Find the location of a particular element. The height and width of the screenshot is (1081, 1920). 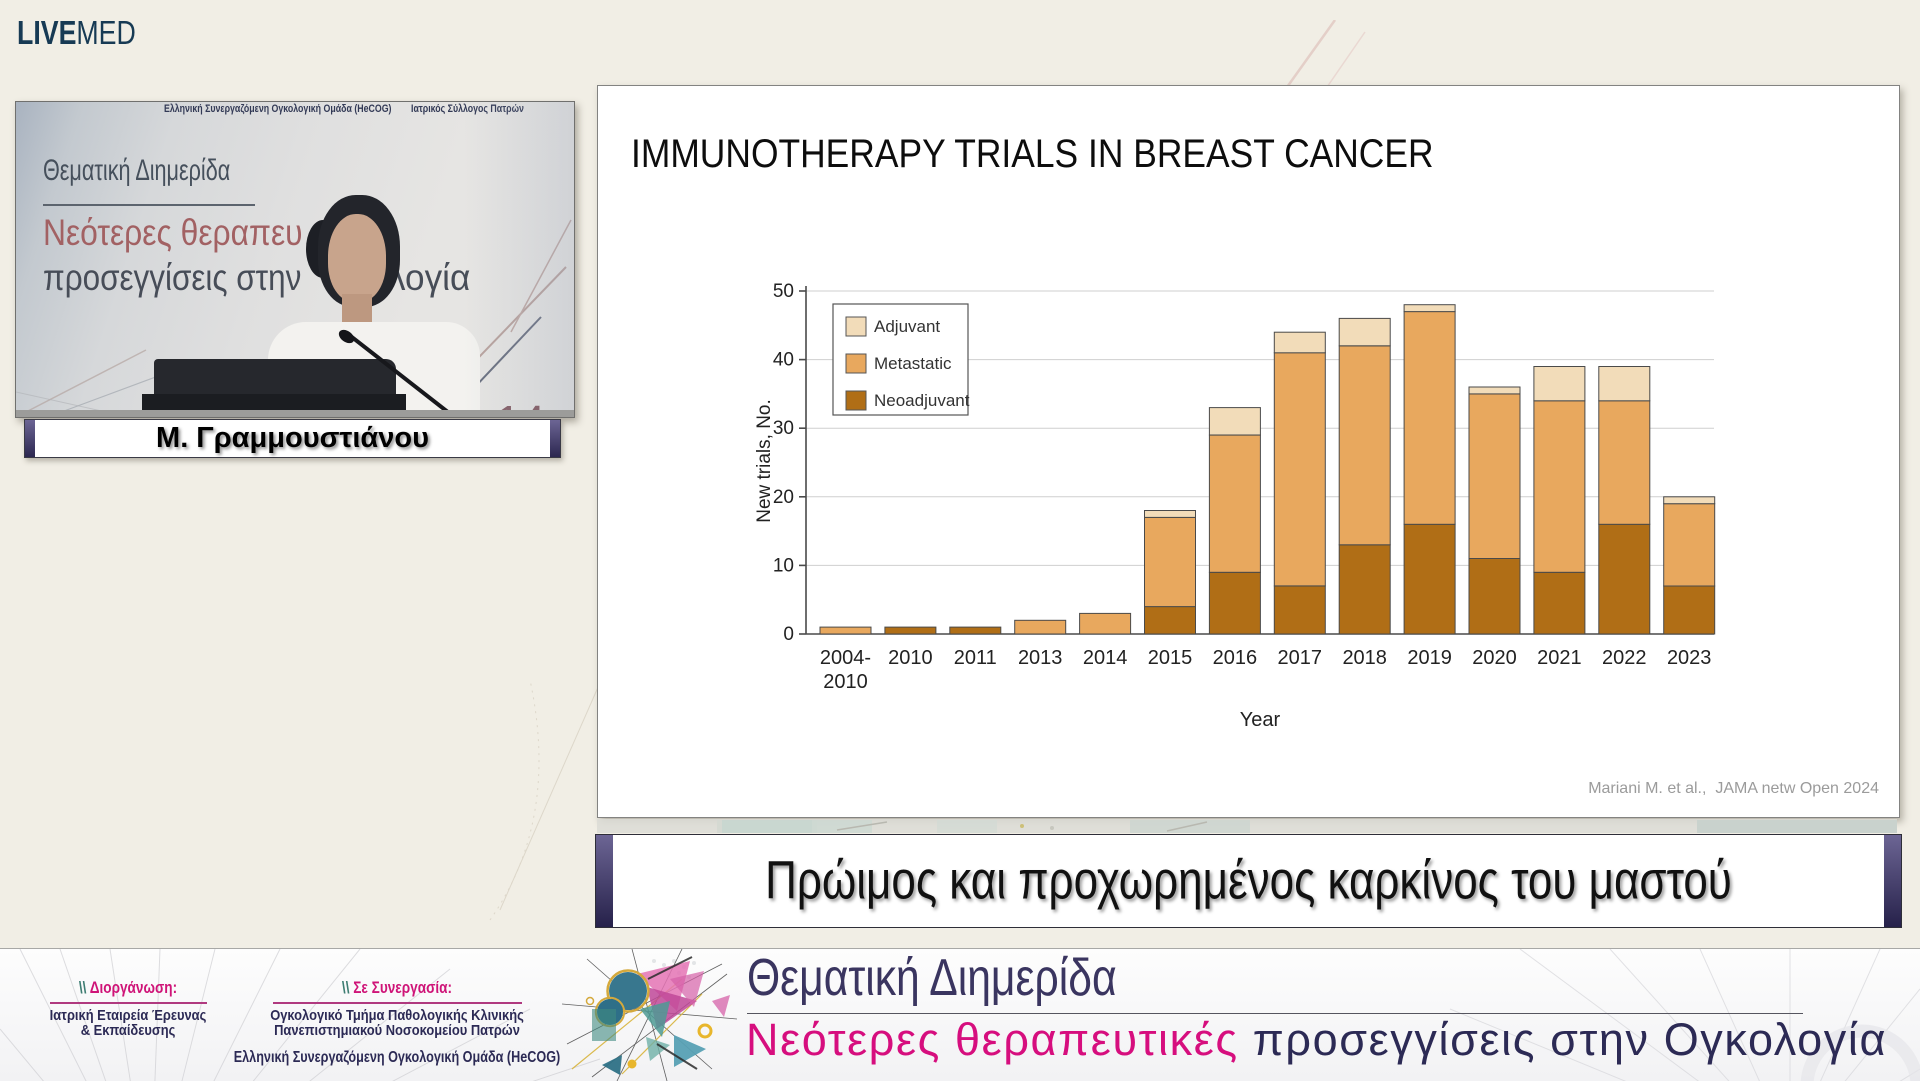

svg-text: Neoadjuvant is located at coordinates (922, 400).